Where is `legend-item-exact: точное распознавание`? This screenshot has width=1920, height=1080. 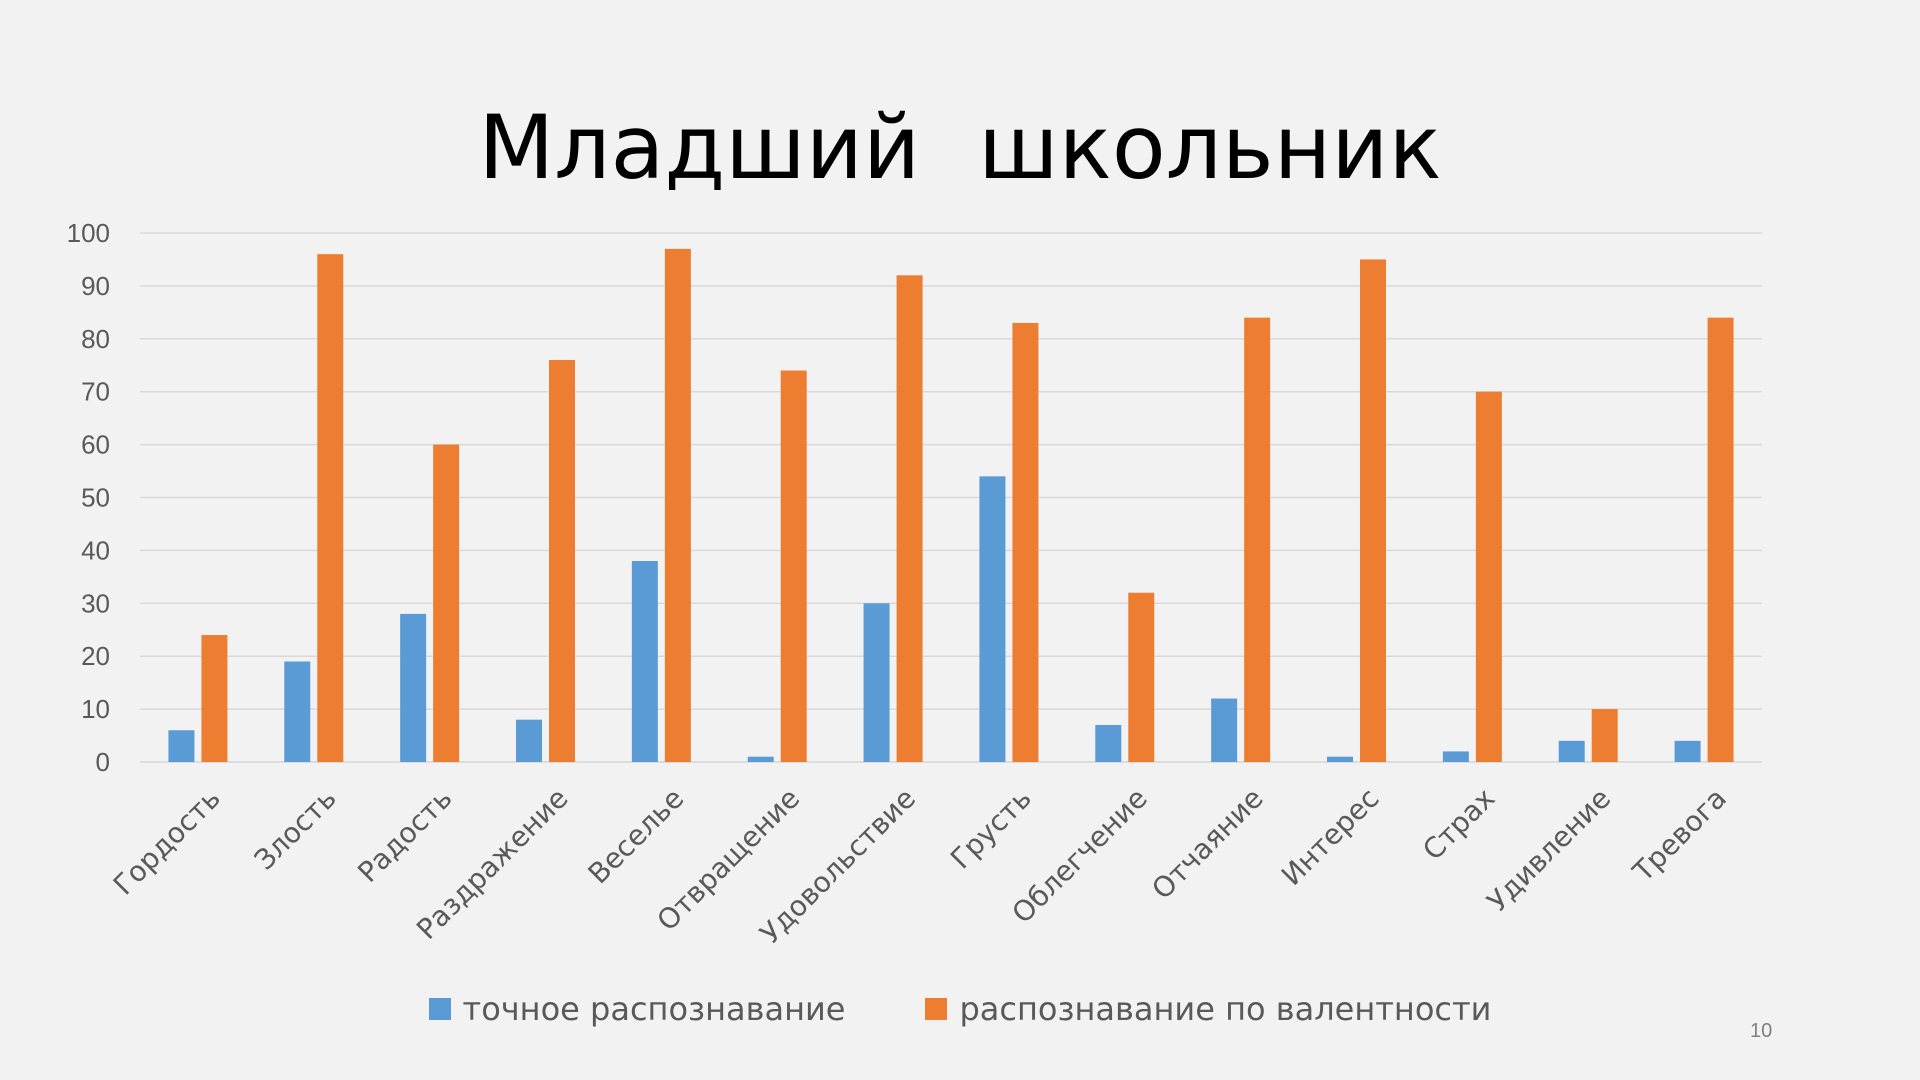 legend-item-exact: точное распознавание is located at coordinates (637, 1009).